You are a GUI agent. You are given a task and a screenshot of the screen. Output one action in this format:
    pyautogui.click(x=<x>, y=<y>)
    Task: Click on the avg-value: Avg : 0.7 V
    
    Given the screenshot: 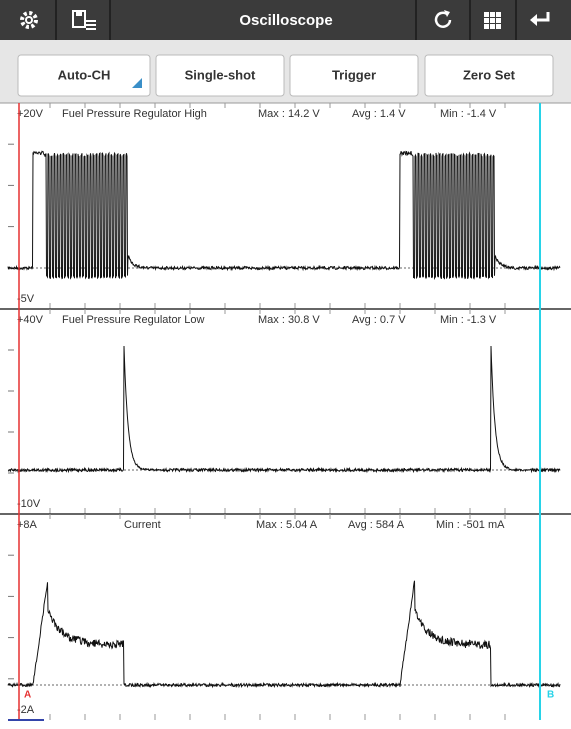 What is the action you would take?
    pyautogui.click(x=379, y=320)
    